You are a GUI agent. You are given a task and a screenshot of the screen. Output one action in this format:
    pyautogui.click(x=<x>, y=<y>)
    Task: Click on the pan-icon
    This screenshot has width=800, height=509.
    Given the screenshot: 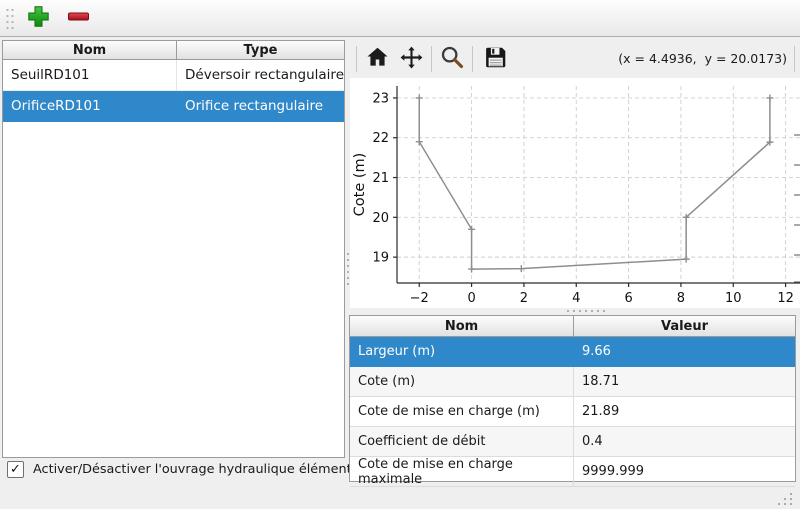 What is the action you would take?
    pyautogui.click(x=411, y=59)
    